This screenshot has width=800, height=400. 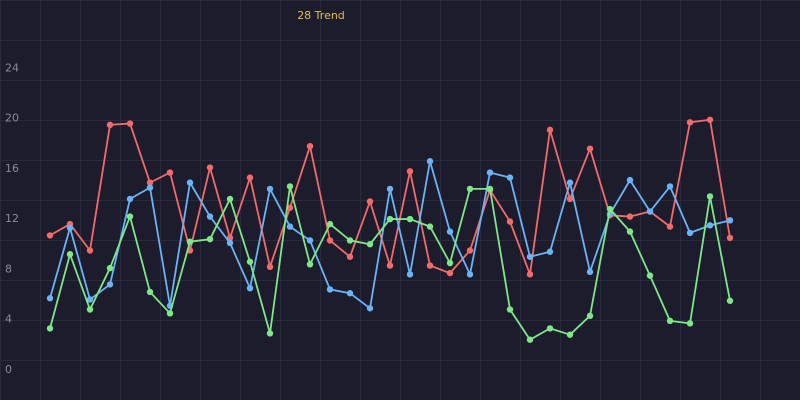 What do you see at coordinates (8, 319) in the screenshot?
I see `y-tick-label: 4` at bounding box center [8, 319].